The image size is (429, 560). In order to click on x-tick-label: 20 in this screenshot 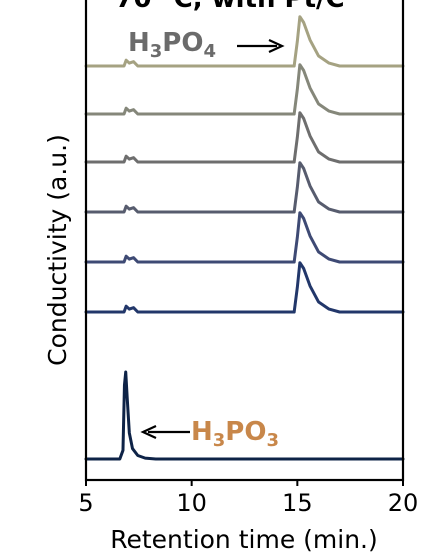, I will do `click(403, 503)`.